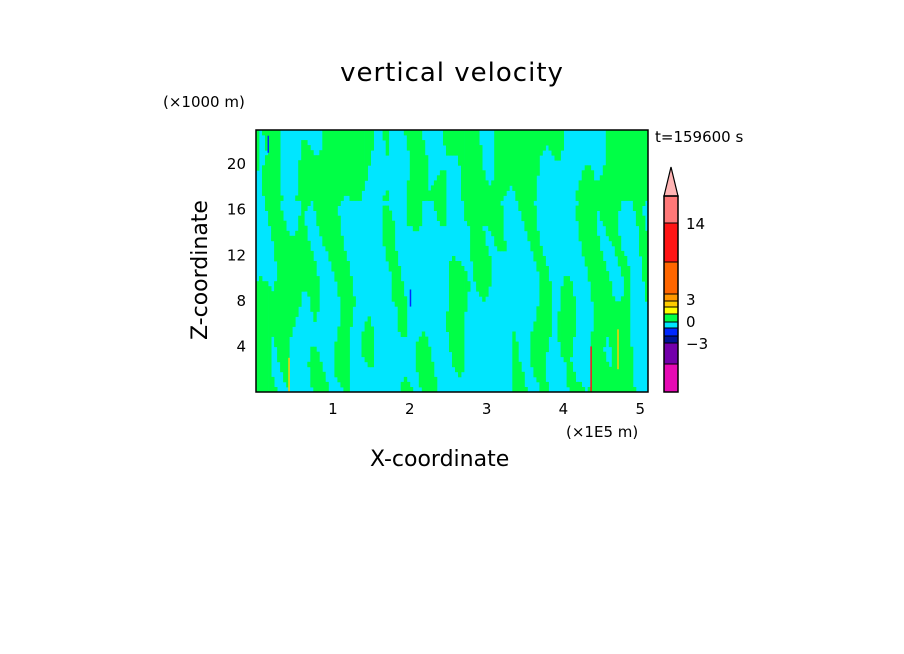 The height and width of the screenshot is (654, 904). I want to click on colorbar-frame, so click(671, 294).